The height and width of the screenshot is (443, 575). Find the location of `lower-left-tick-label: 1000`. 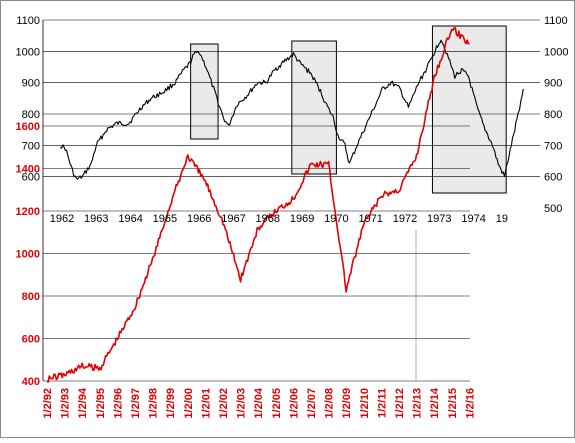

lower-left-tick-label: 1000 is located at coordinates (28, 255).